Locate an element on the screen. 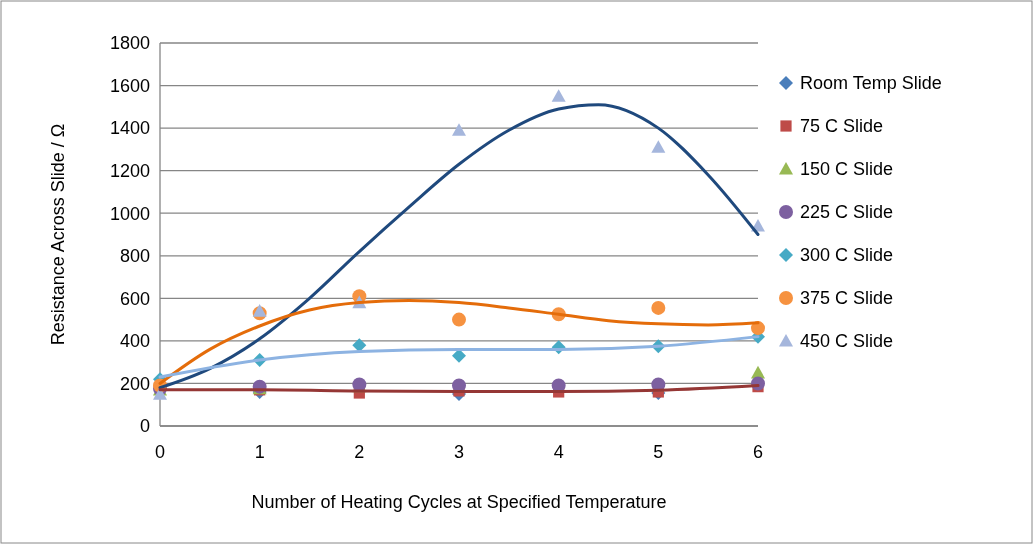 Image resolution: width=1033 pixels, height=544 pixels. y-tick-label: 1000 is located at coordinates (129, 213).